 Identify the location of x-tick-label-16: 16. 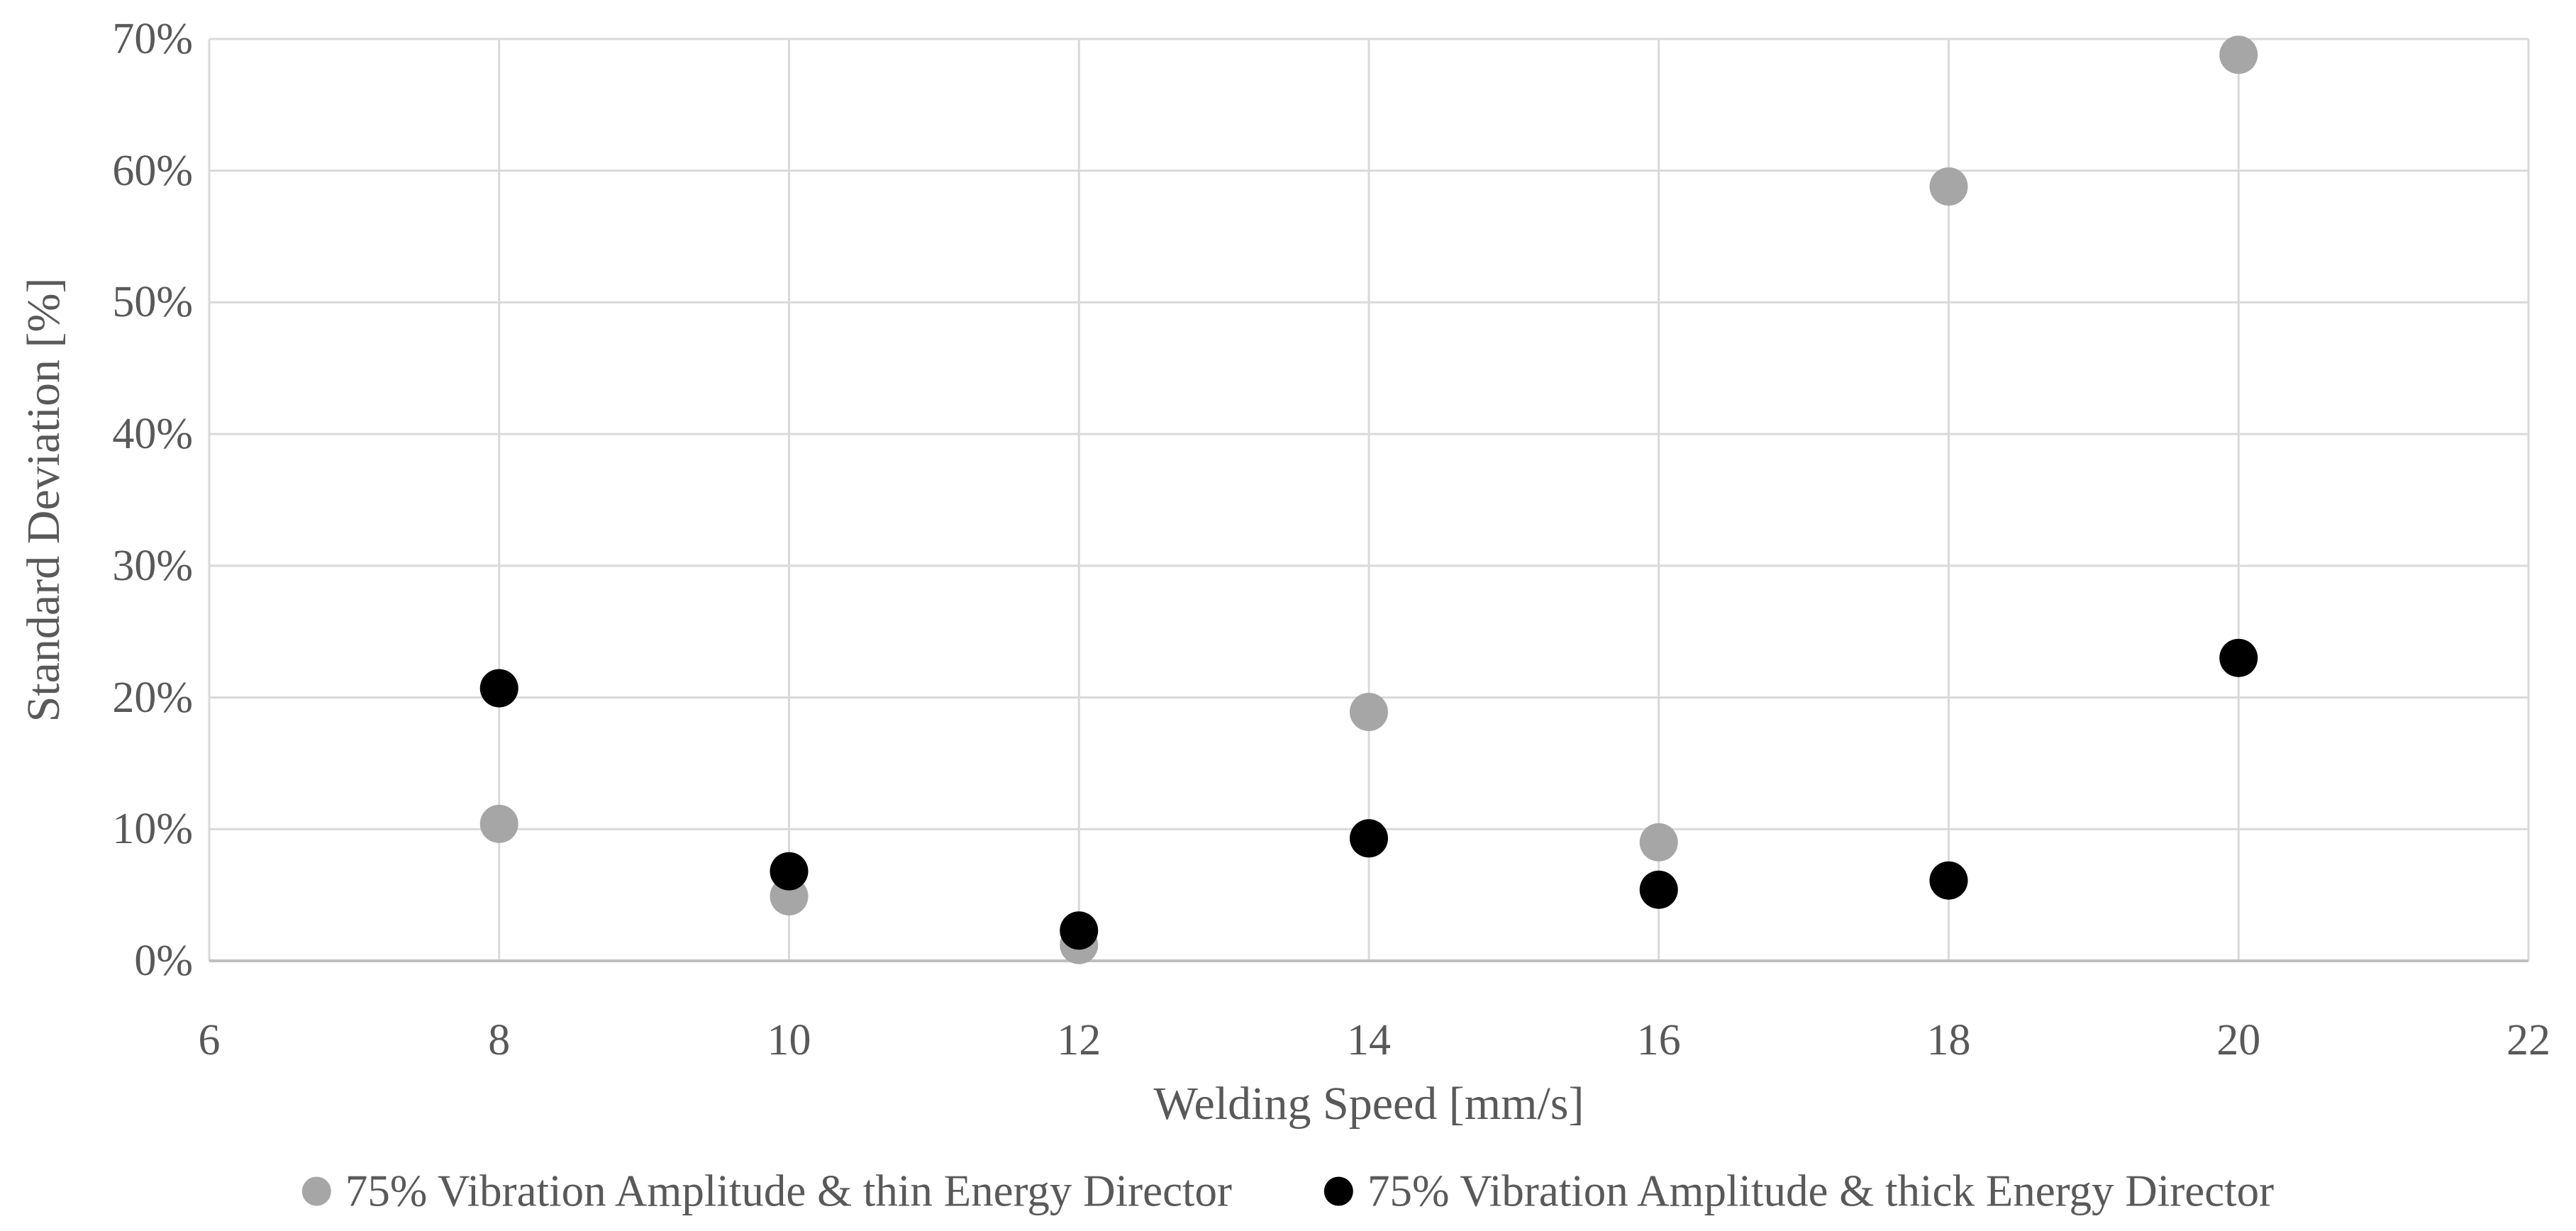
(1658, 1040).